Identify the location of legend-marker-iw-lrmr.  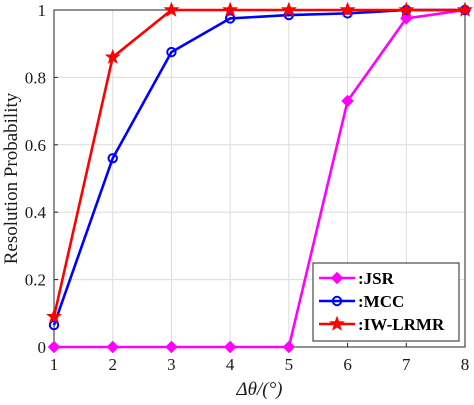
(337, 323).